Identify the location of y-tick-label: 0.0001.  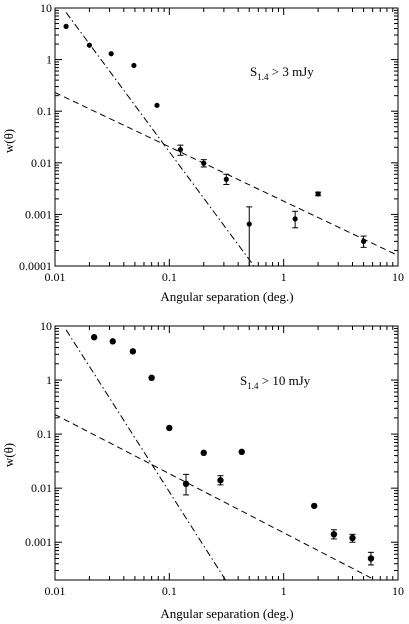
(35, 266).